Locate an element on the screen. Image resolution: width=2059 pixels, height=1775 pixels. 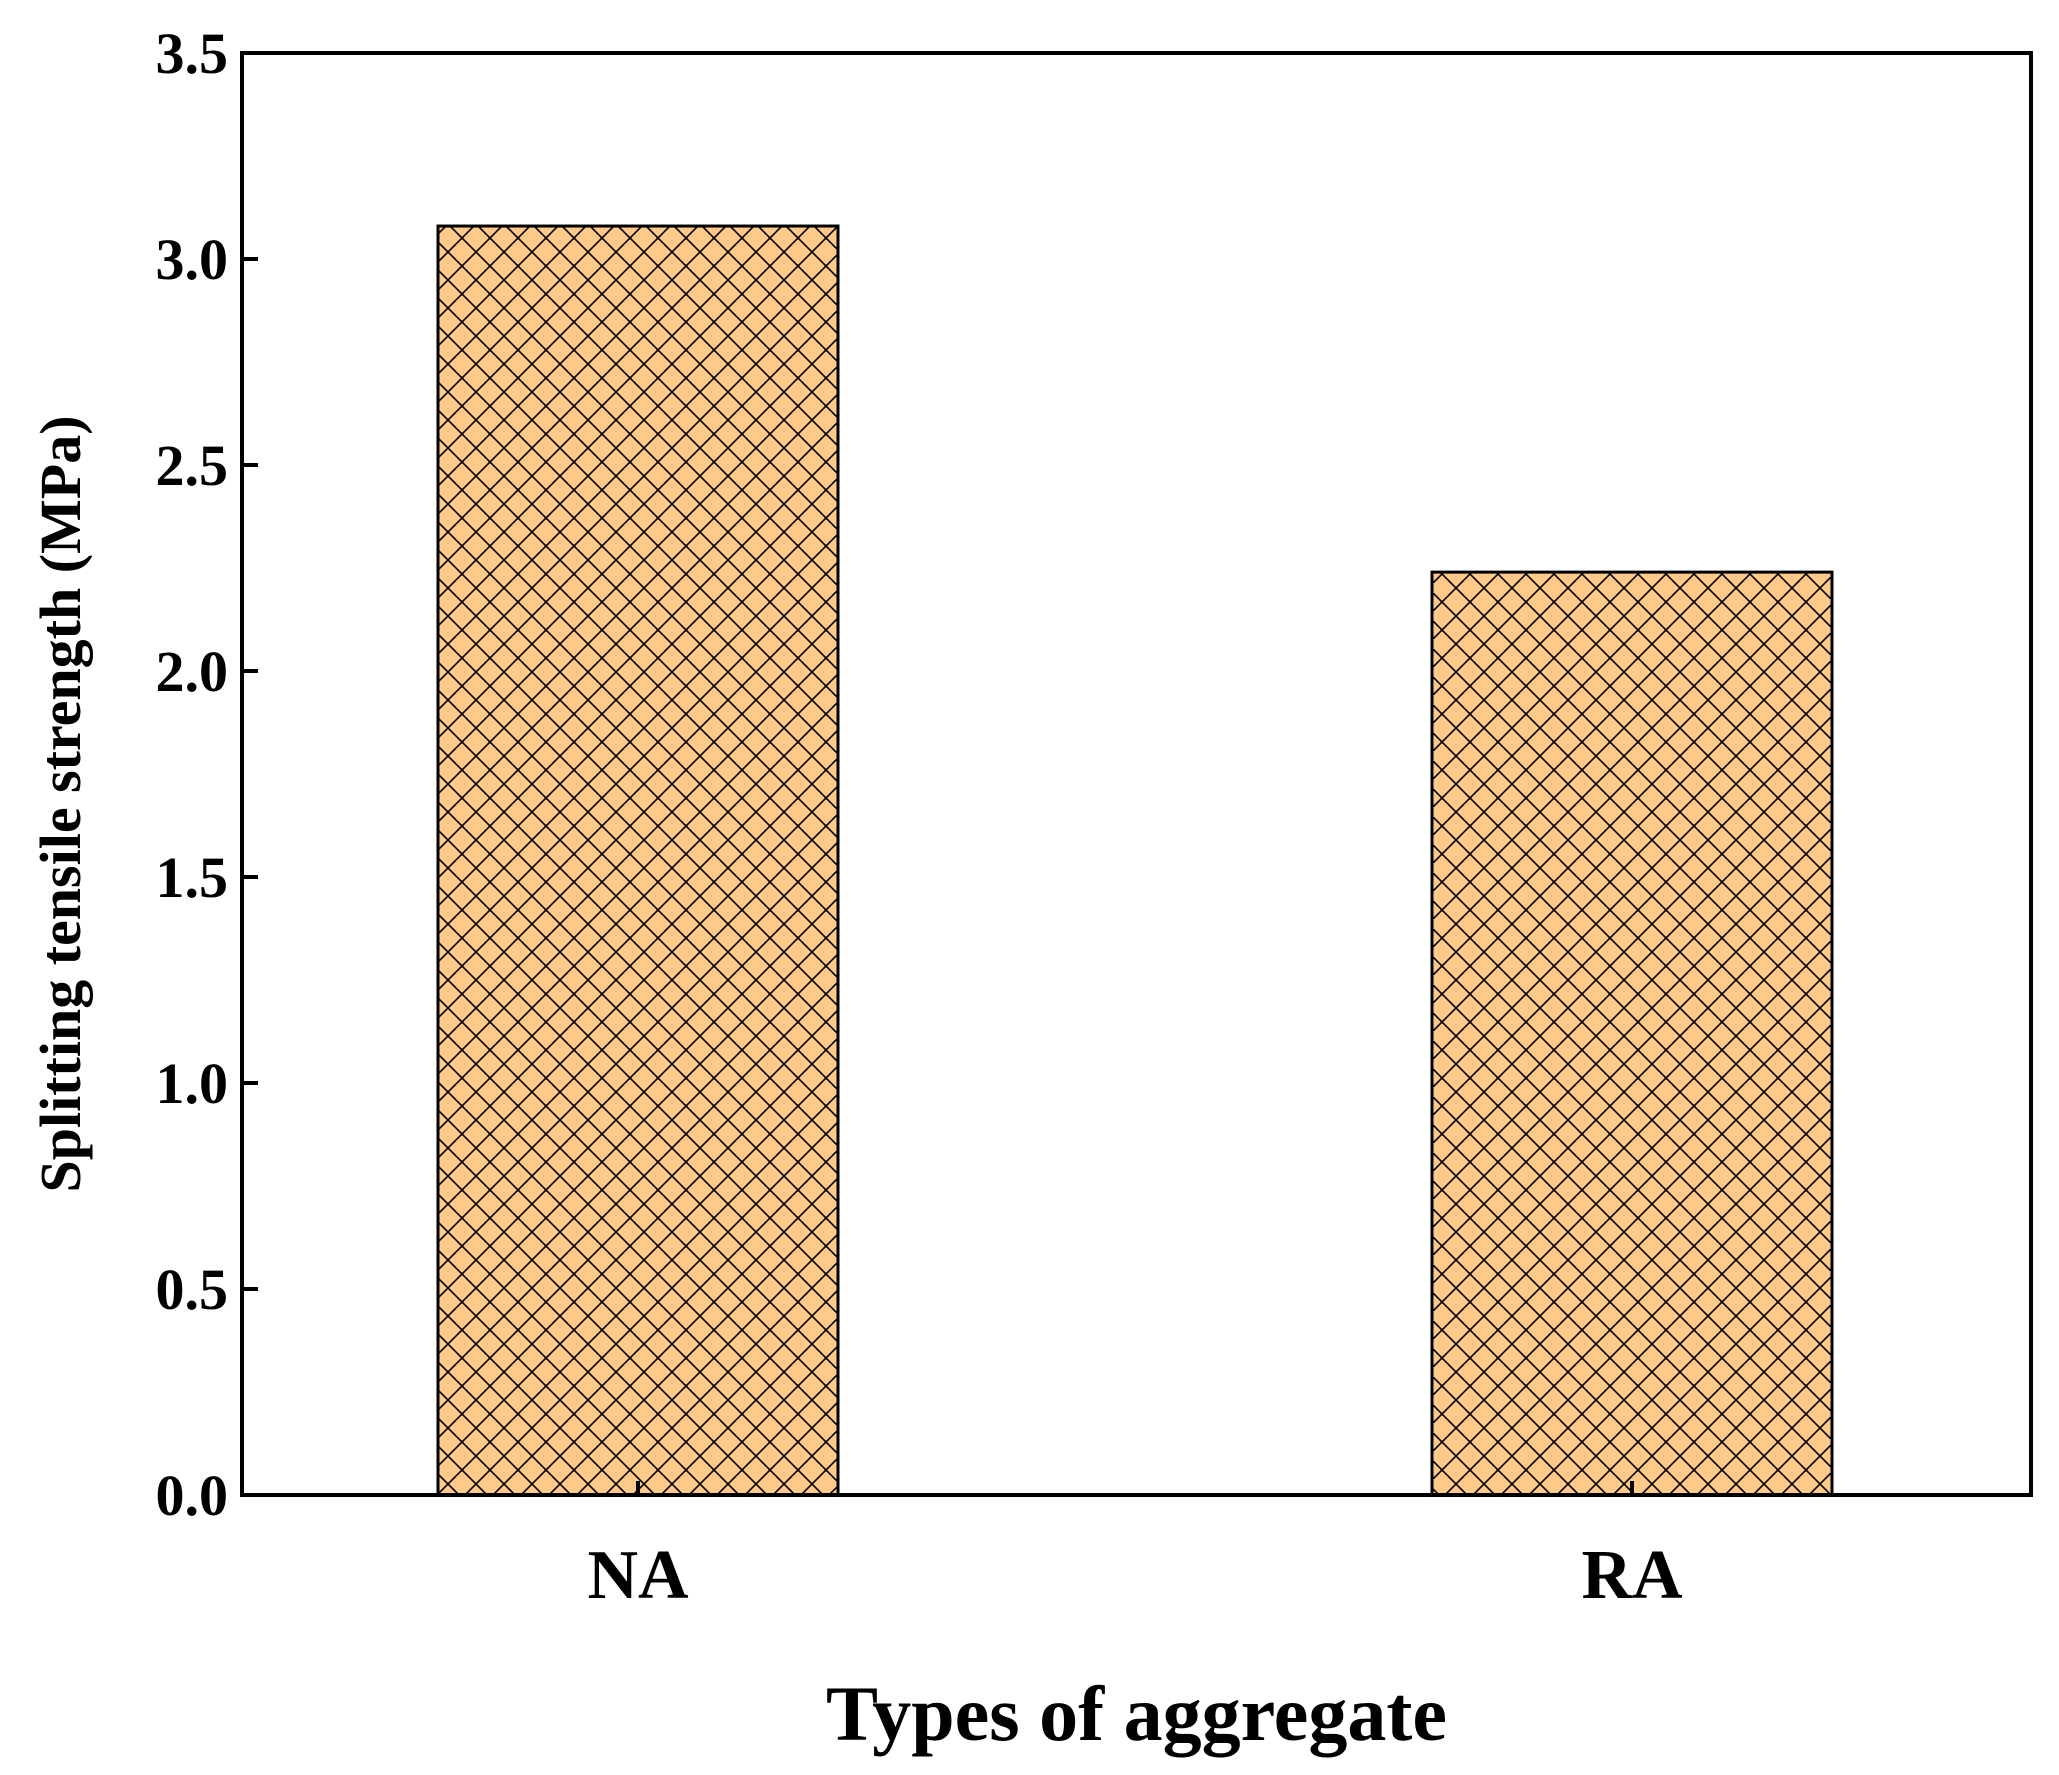
y-tick-label: 1.0 is located at coordinates (192, 1083).